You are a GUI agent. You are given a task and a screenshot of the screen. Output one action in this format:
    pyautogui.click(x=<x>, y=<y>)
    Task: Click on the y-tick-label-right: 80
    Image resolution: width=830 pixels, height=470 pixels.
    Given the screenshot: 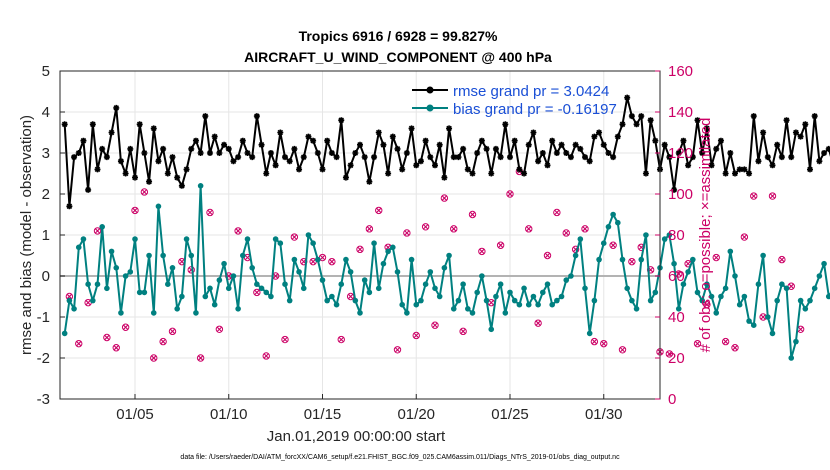 What is the action you would take?
    pyautogui.click(x=676, y=235)
    